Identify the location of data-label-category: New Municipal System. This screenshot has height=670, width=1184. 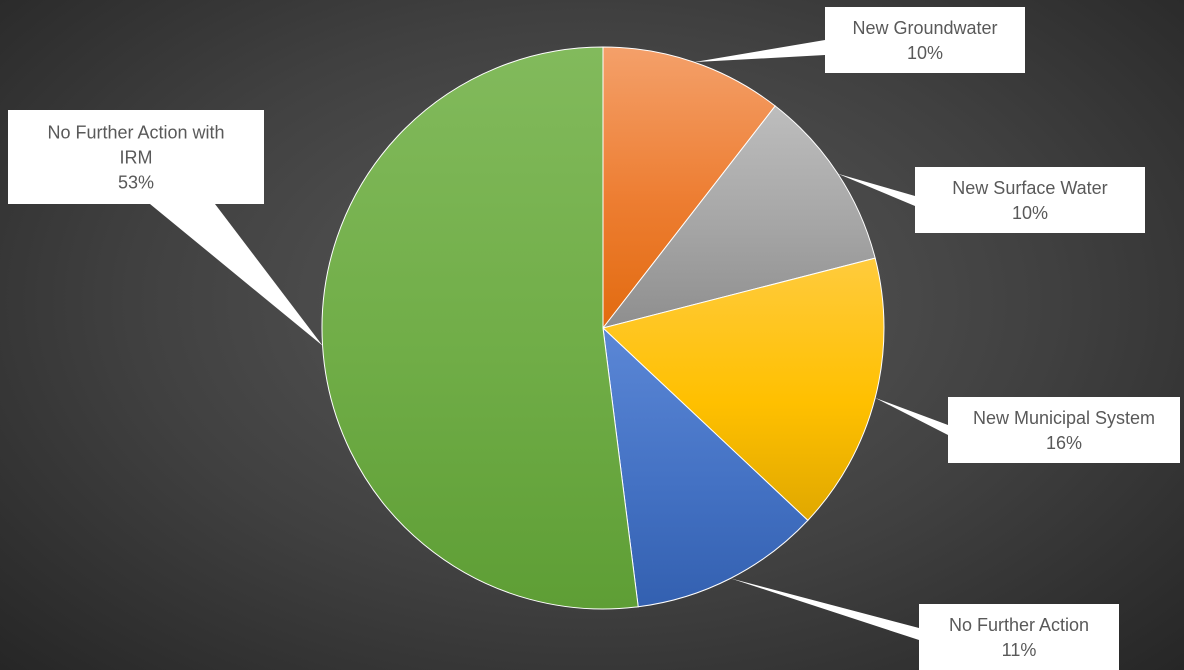
(1064, 418).